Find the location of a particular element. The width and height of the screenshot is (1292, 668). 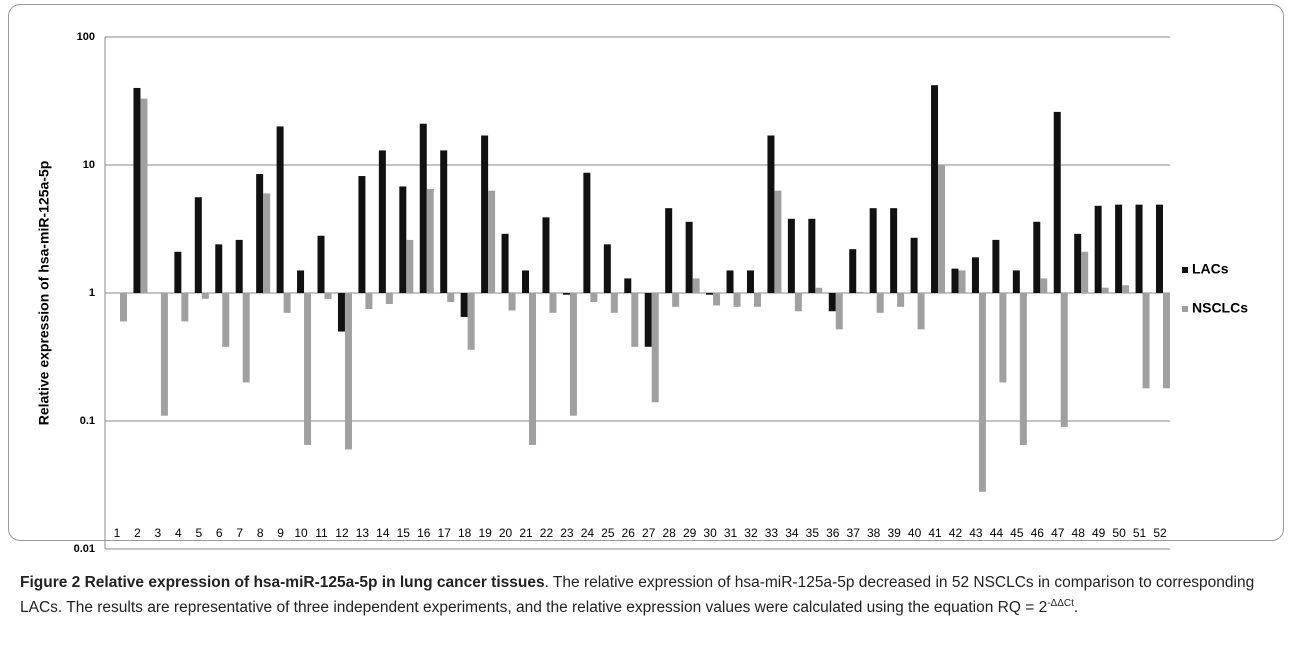

x-tick-label: 43 is located at coordinates (976, 533).